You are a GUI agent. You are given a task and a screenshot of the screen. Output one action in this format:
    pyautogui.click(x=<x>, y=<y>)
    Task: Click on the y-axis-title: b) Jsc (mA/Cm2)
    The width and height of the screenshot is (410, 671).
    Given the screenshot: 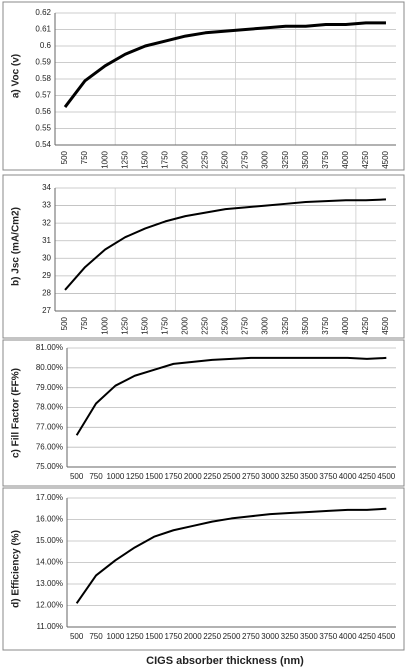 What is the action you would take?
    pyautogui.click(x=16, y=246)
    